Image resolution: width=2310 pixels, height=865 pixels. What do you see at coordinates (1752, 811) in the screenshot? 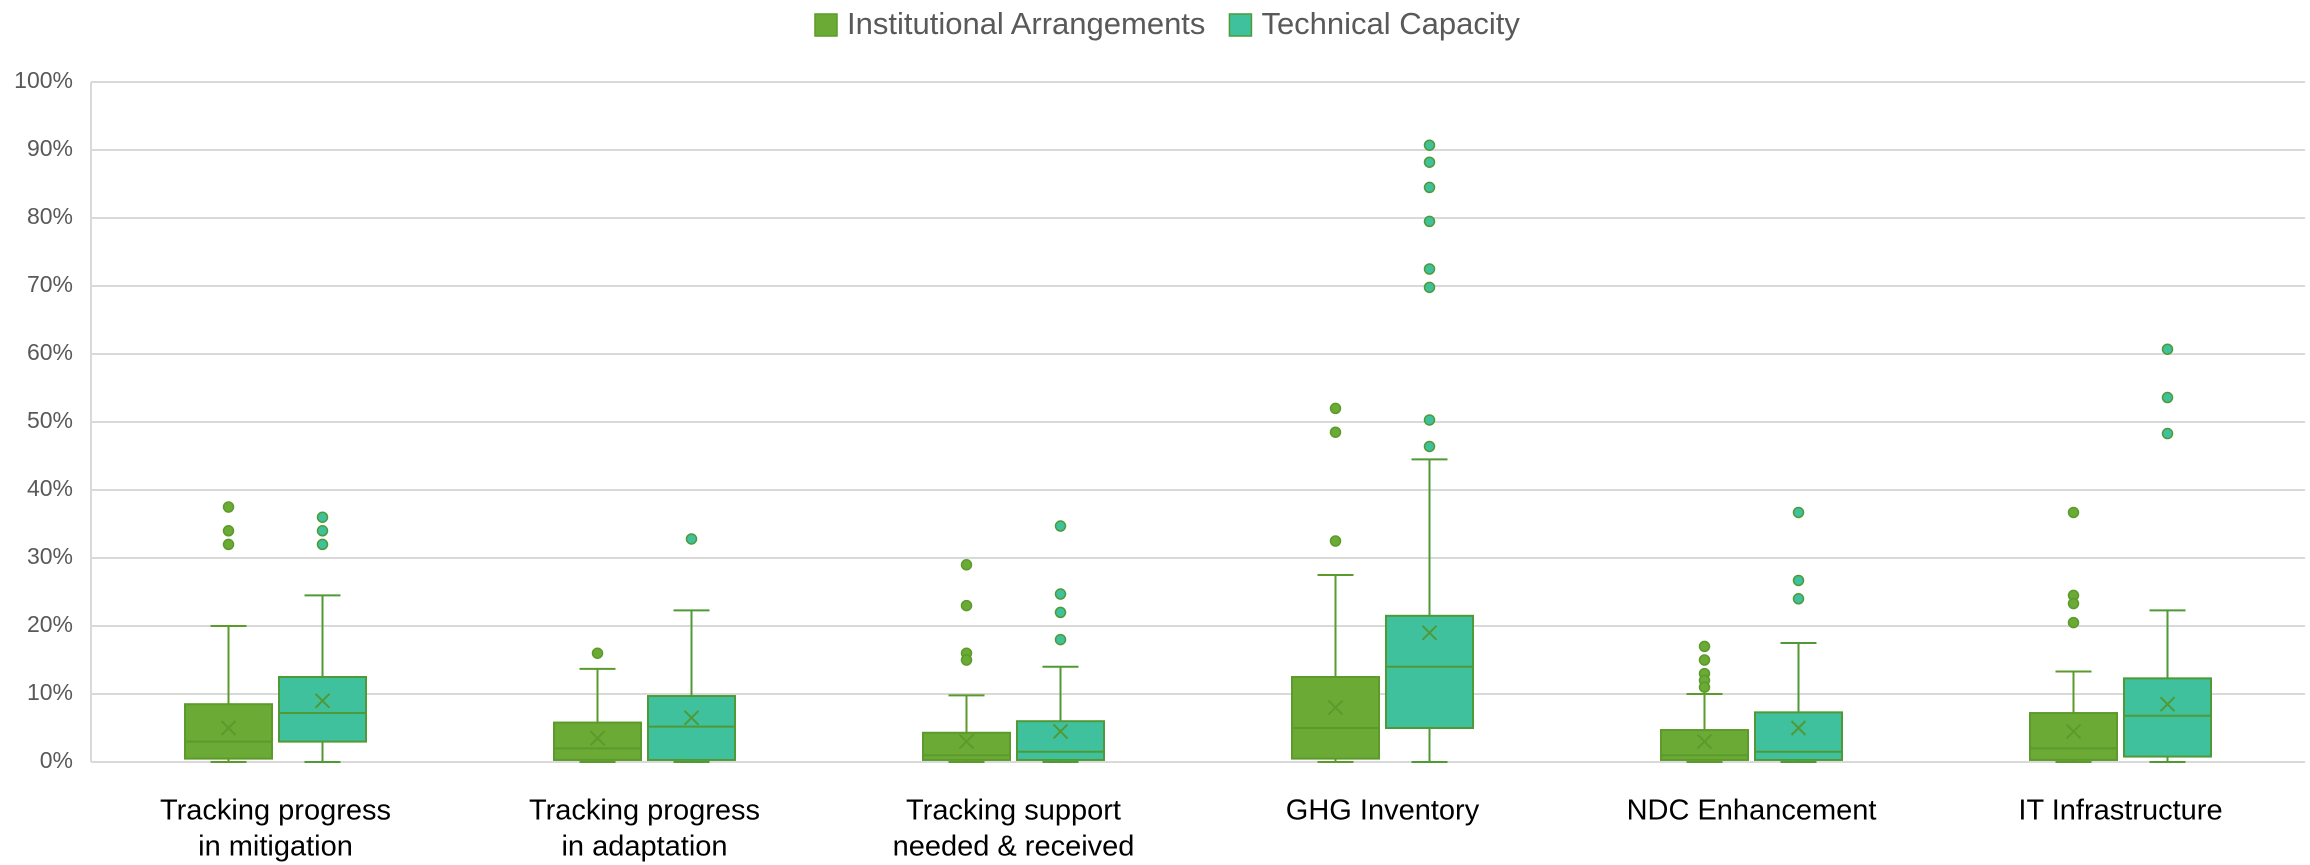
I see `x-tick-label: NDC Enhancement` at bounding box center [1752, 811].